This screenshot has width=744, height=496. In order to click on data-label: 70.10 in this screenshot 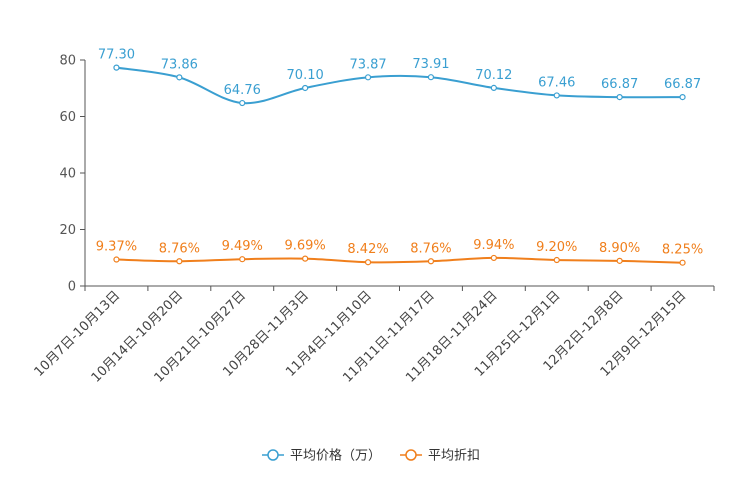, I will do `click(305, 75)`.